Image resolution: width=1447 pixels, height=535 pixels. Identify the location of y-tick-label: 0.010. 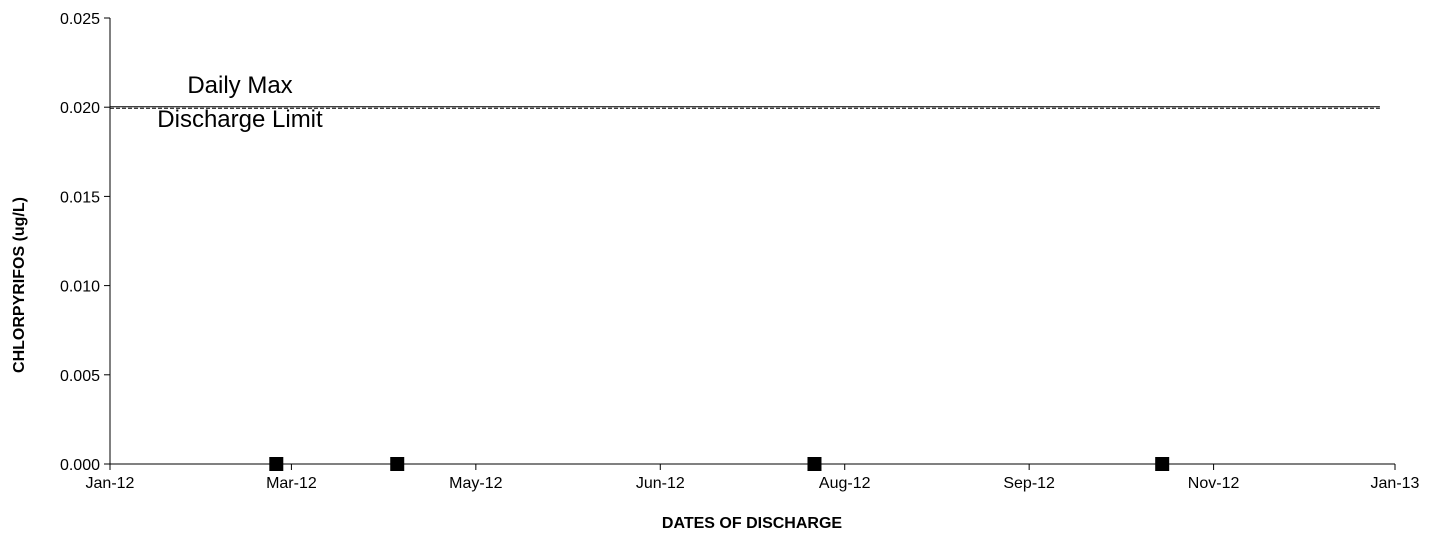
(80, 287).